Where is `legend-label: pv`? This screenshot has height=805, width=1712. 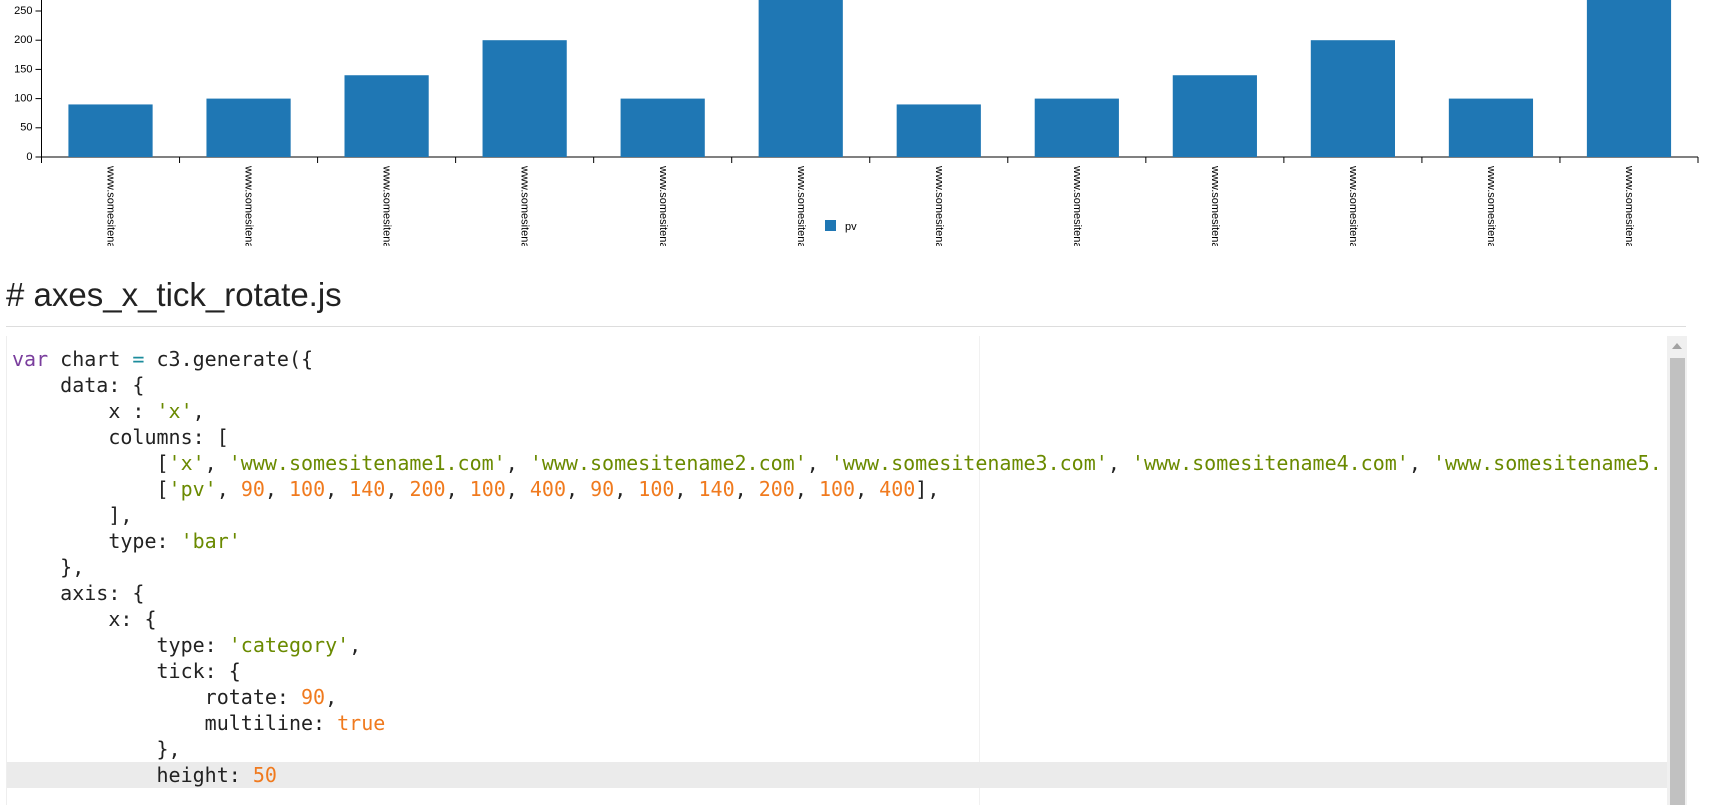 legend-label: pv is located at coordinates (851, 227).